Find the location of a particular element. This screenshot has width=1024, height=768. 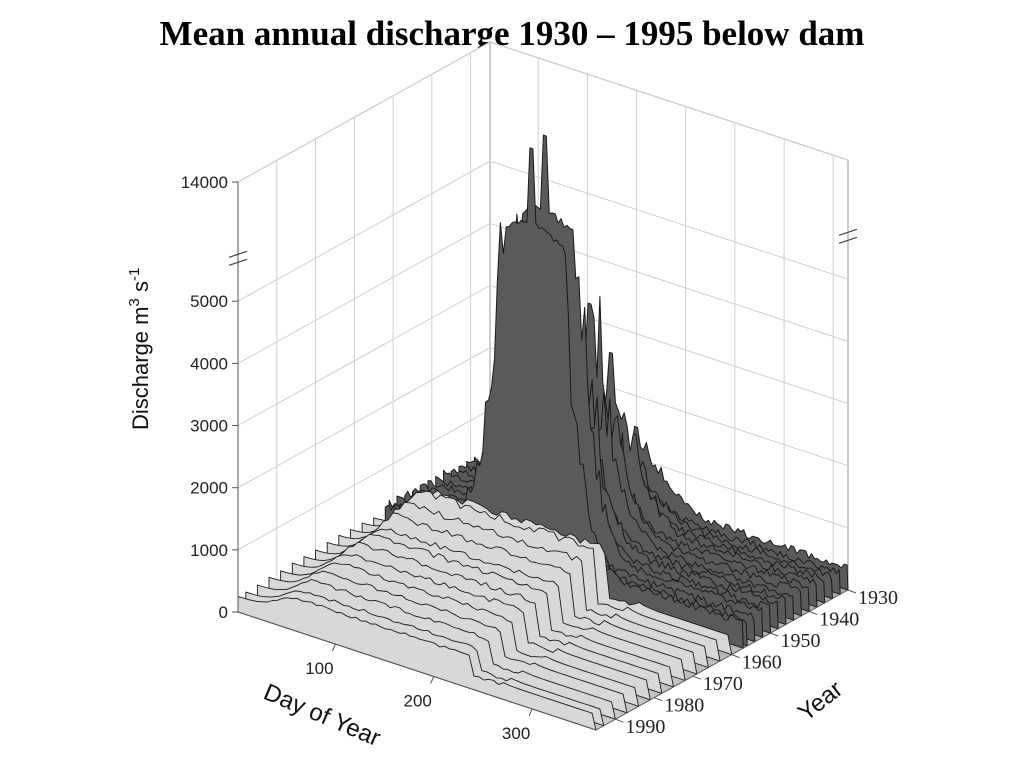

z-tick-label: 5000 is located at coordinates (209, 301).